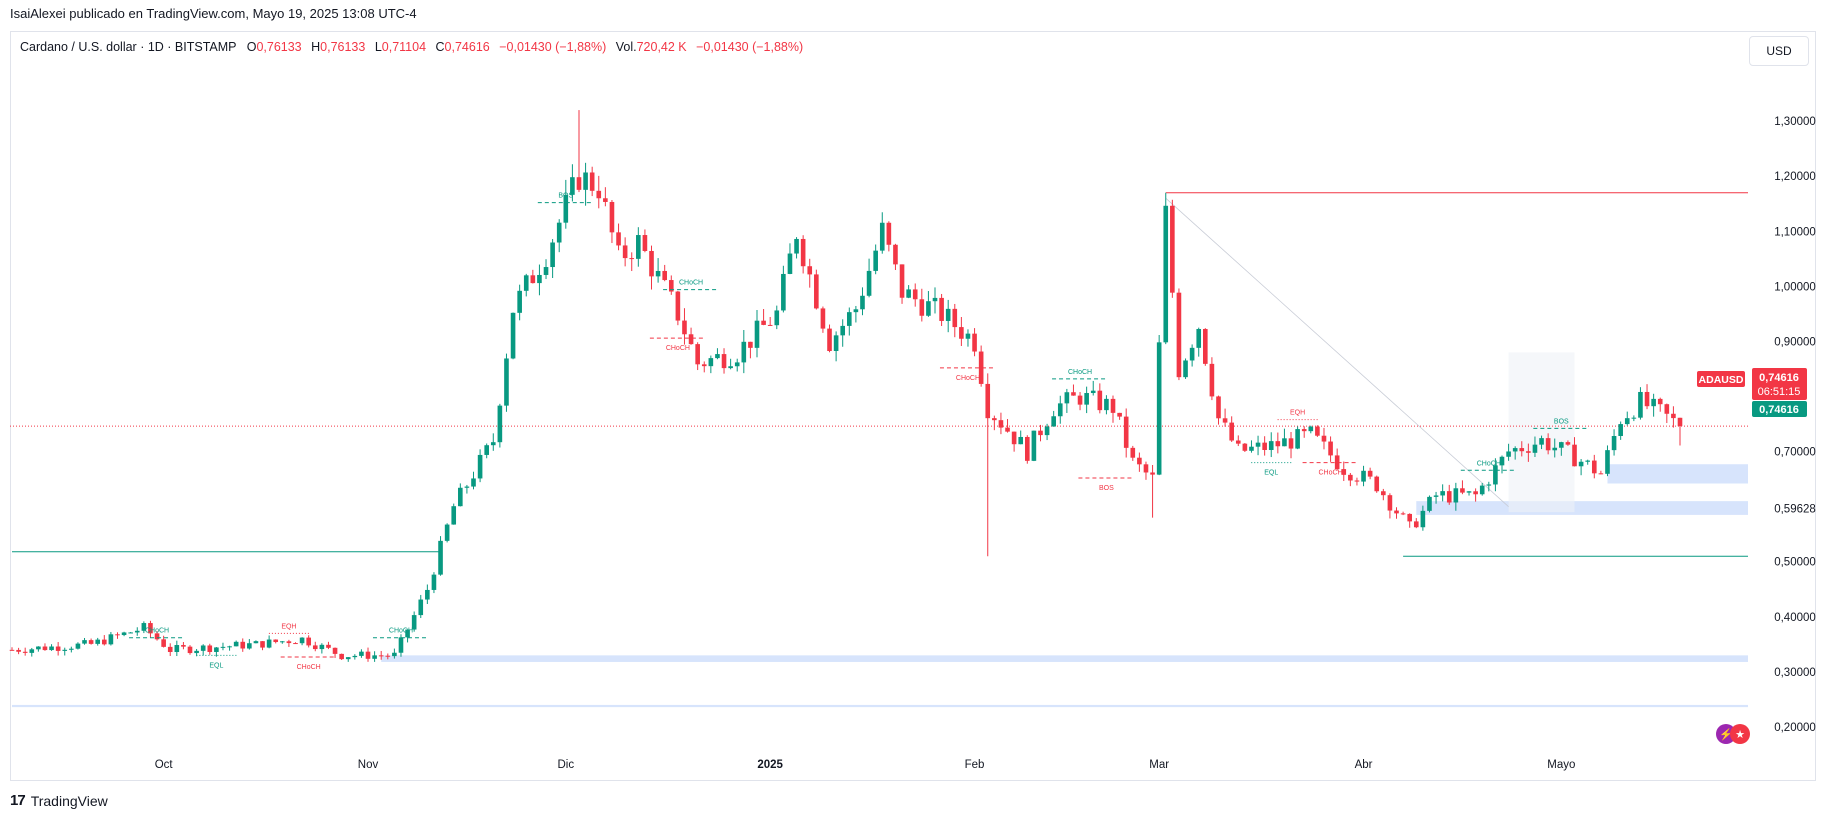  Describe the element at coordinates (1159, 765) in the screenshot. I see `x-tick-label: Mar` at that location.